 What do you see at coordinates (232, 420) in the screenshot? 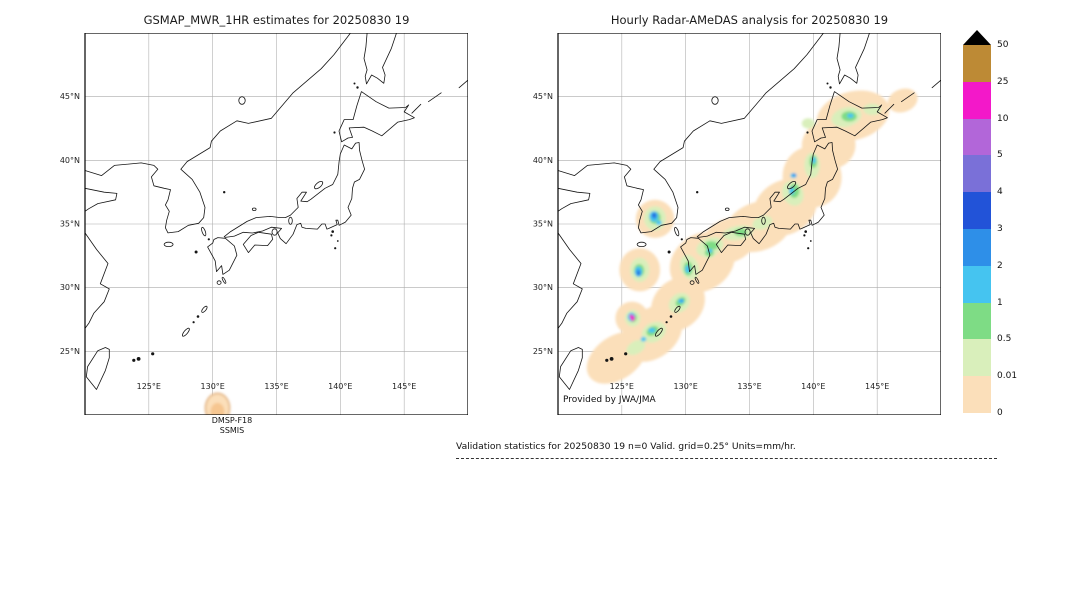
I see `sensor-name: DMSP-F18` at bounding box center [232, 420].